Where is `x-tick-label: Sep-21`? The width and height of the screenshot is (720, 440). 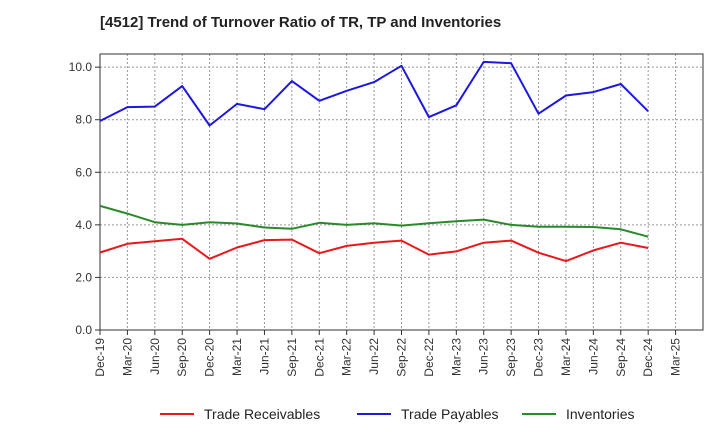
x-tick-label: Sep-21 is located at coordinates (292, 357).